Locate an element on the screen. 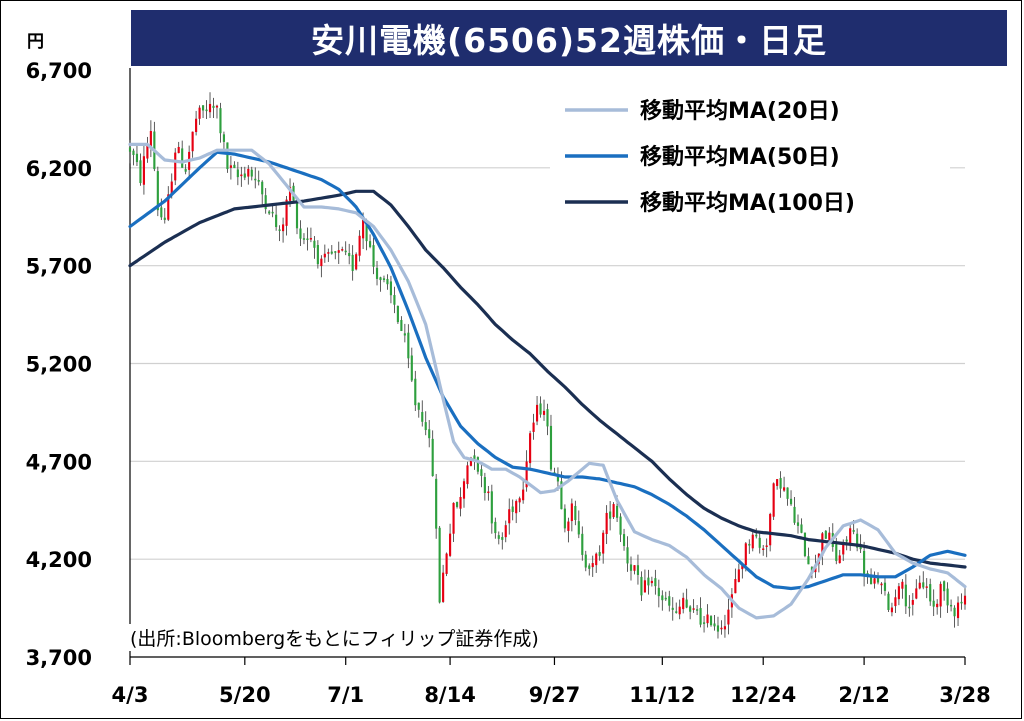 This screenshot has width=1024, height=721. x-tick-label: 9/27 is located at coordinates (555, 695).